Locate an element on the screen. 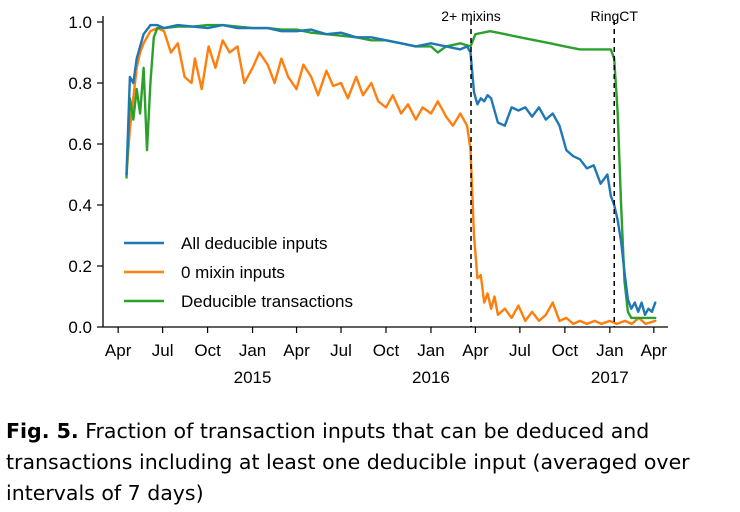 The width and height of the screenshot is (740, 512). x-year-label: 2015 is located at coordinates (253, 377).